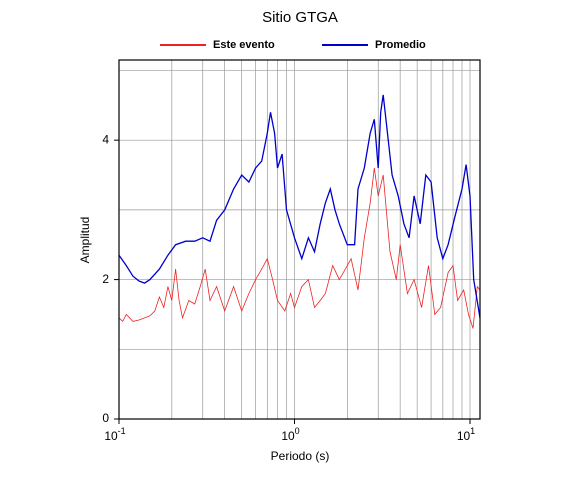  Describe the element at coordinates (400, 45) in the screenshot. I see `legend-label: Promedio` at that location.